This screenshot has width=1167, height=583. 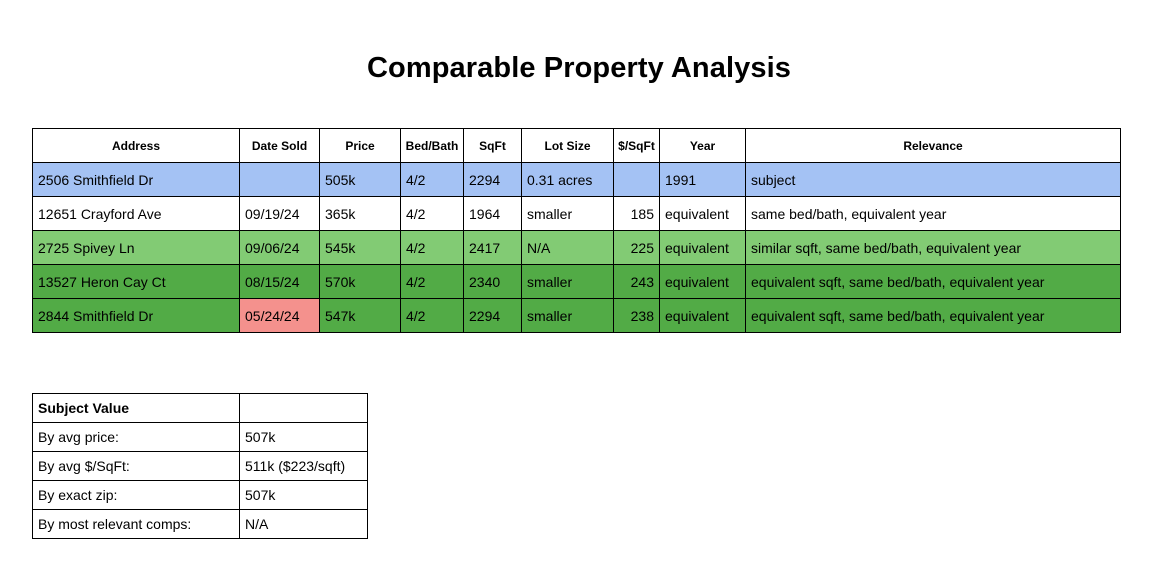 What do you see at coordinates (360, 315) in the screenshot?
I see `cell-price: 547k` at bounding box center [360, 315].